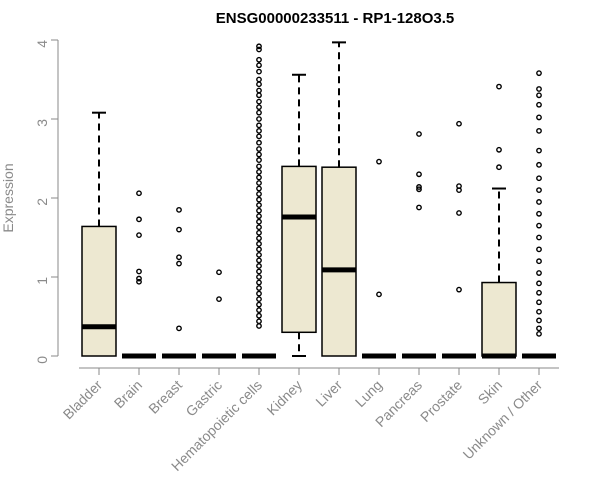 Image resolution: width=600 pixels, height=500 pixels. I want to click on box-kidney, so click(299, 215).